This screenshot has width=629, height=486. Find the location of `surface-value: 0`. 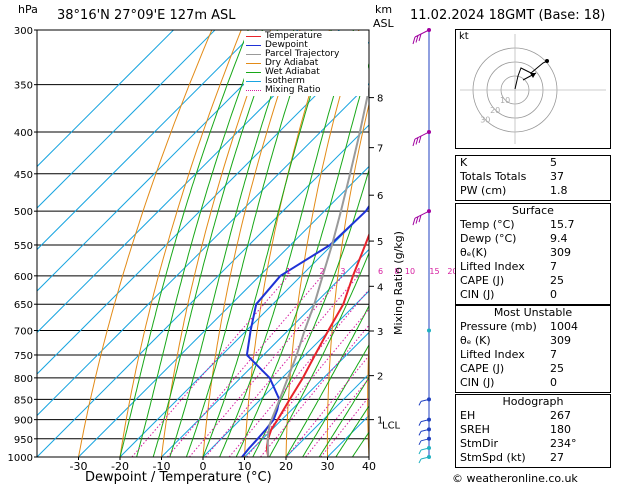

surface-value: 0 is located at coordinates (553, 294).